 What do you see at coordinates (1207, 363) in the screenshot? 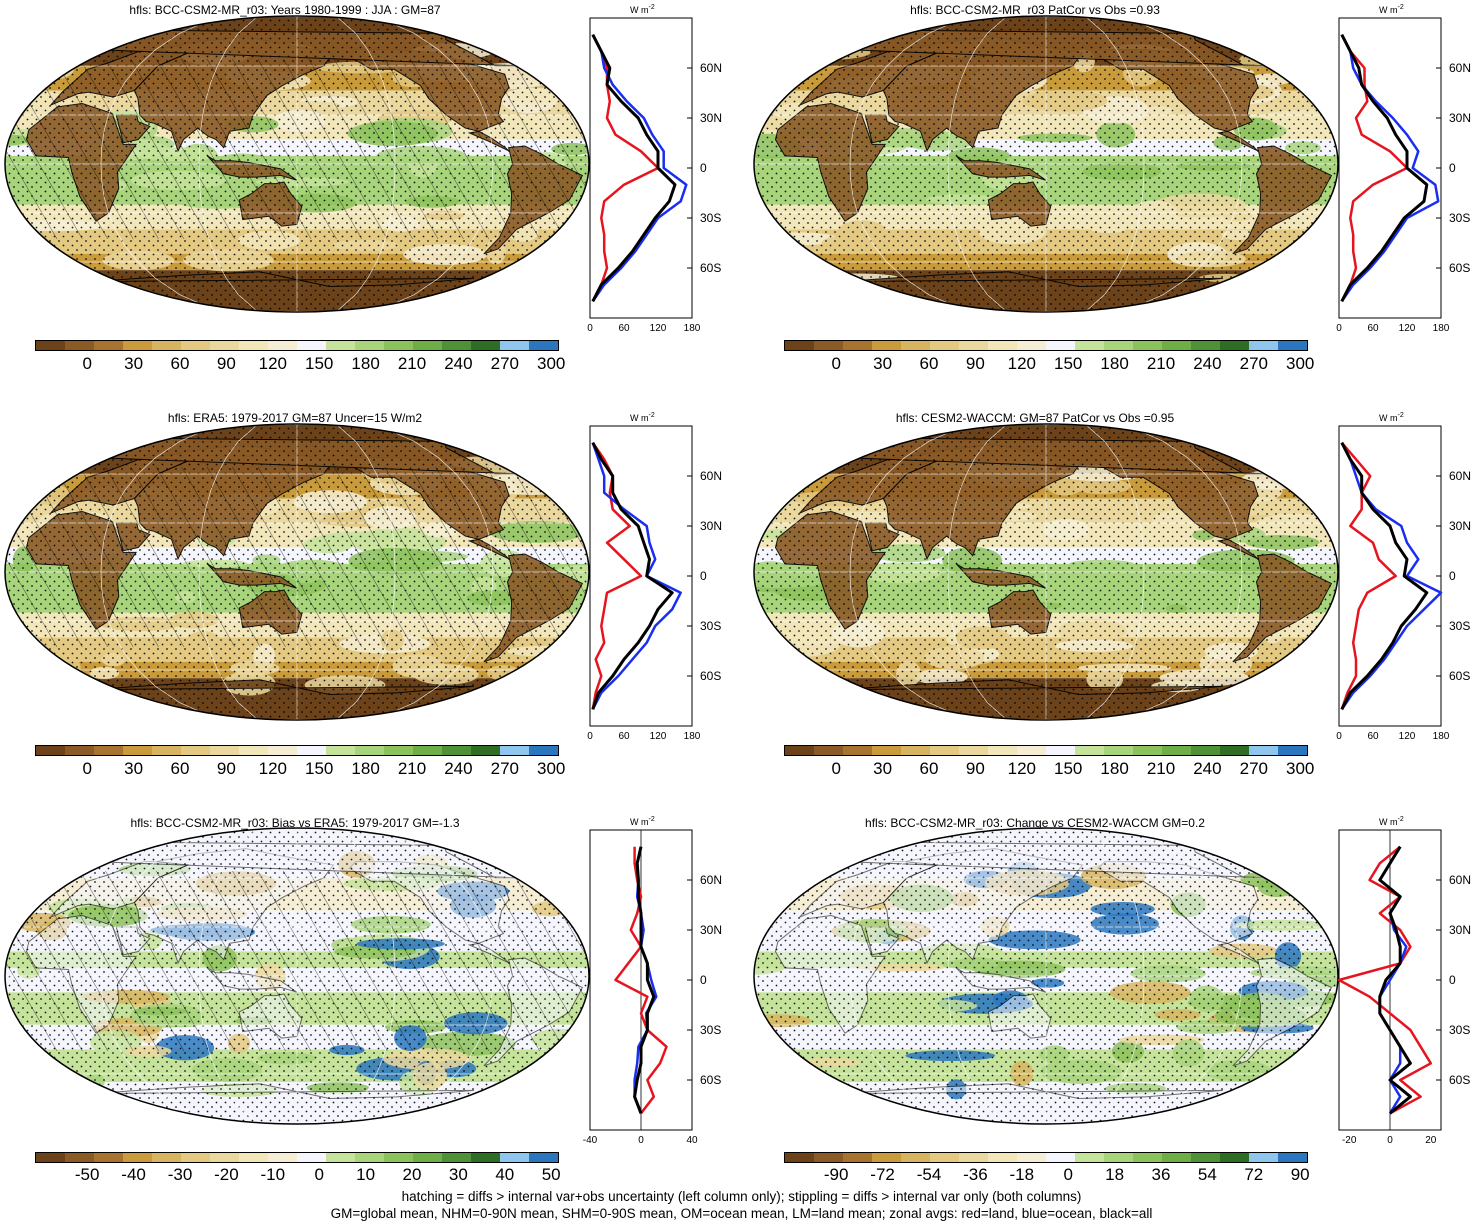
I see `colorbar-tick-label: 240` at bounding box center [1207, 363].